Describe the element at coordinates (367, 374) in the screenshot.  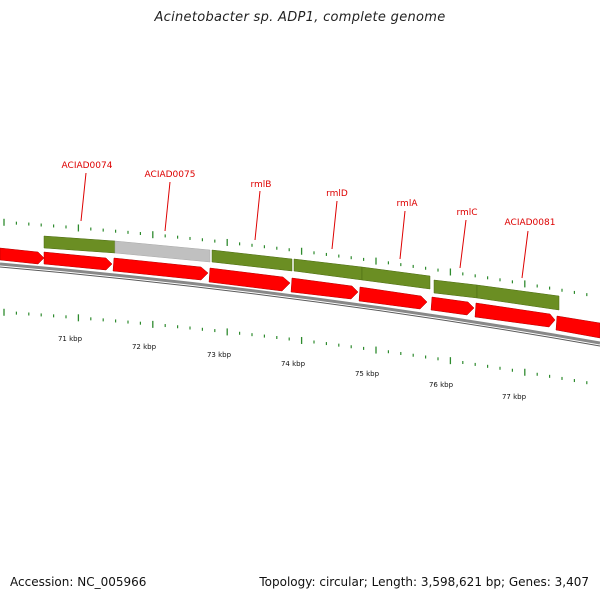
I see `kbp-label-75: 75 kbp` at that location.